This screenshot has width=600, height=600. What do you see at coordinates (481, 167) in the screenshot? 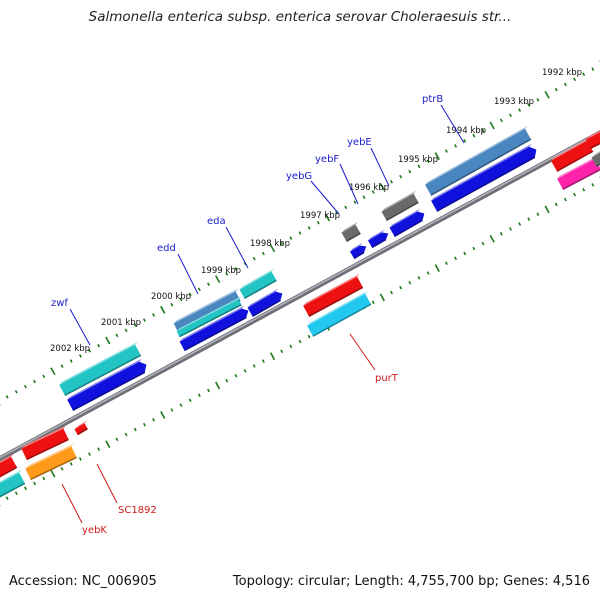
I see `feature-ptrB-outer-edge` at bounding box center [481, 167].